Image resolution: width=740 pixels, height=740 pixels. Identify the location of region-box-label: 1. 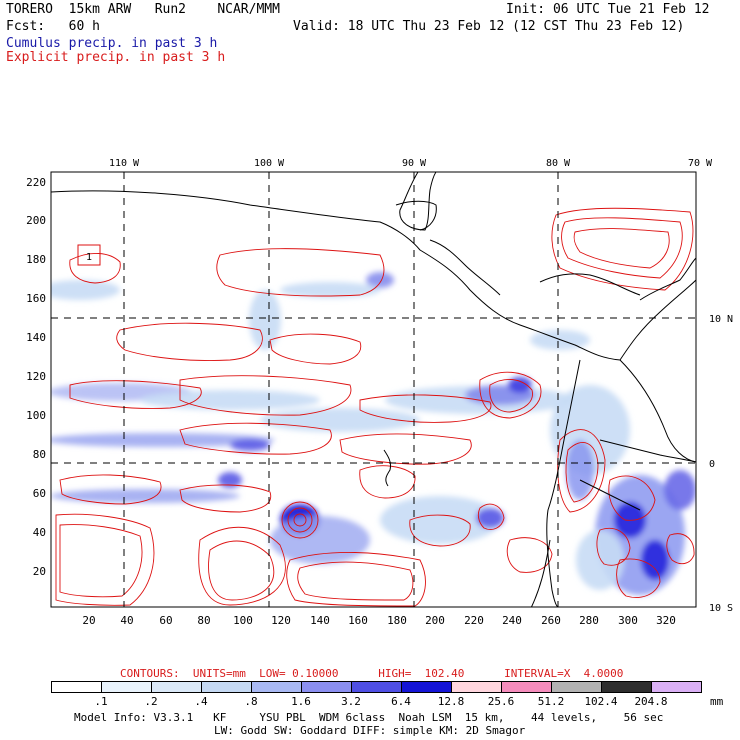
(89, 257).